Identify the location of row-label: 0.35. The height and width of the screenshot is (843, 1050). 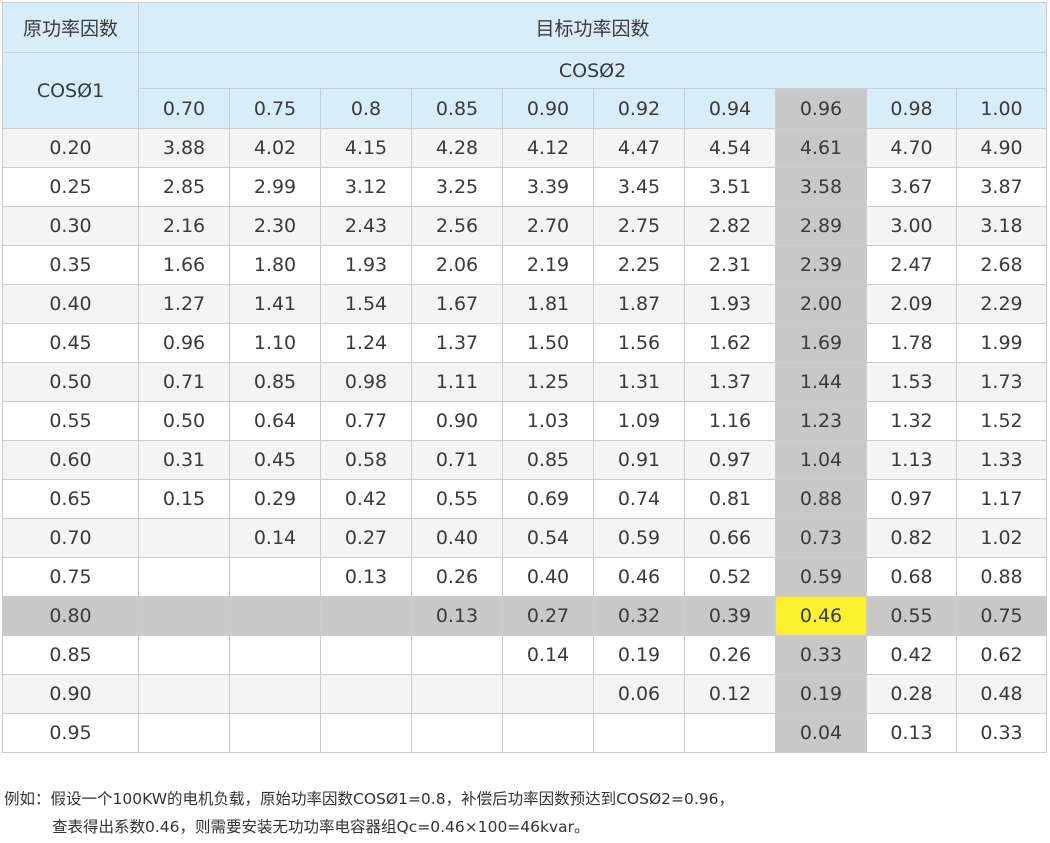
(70, 265).